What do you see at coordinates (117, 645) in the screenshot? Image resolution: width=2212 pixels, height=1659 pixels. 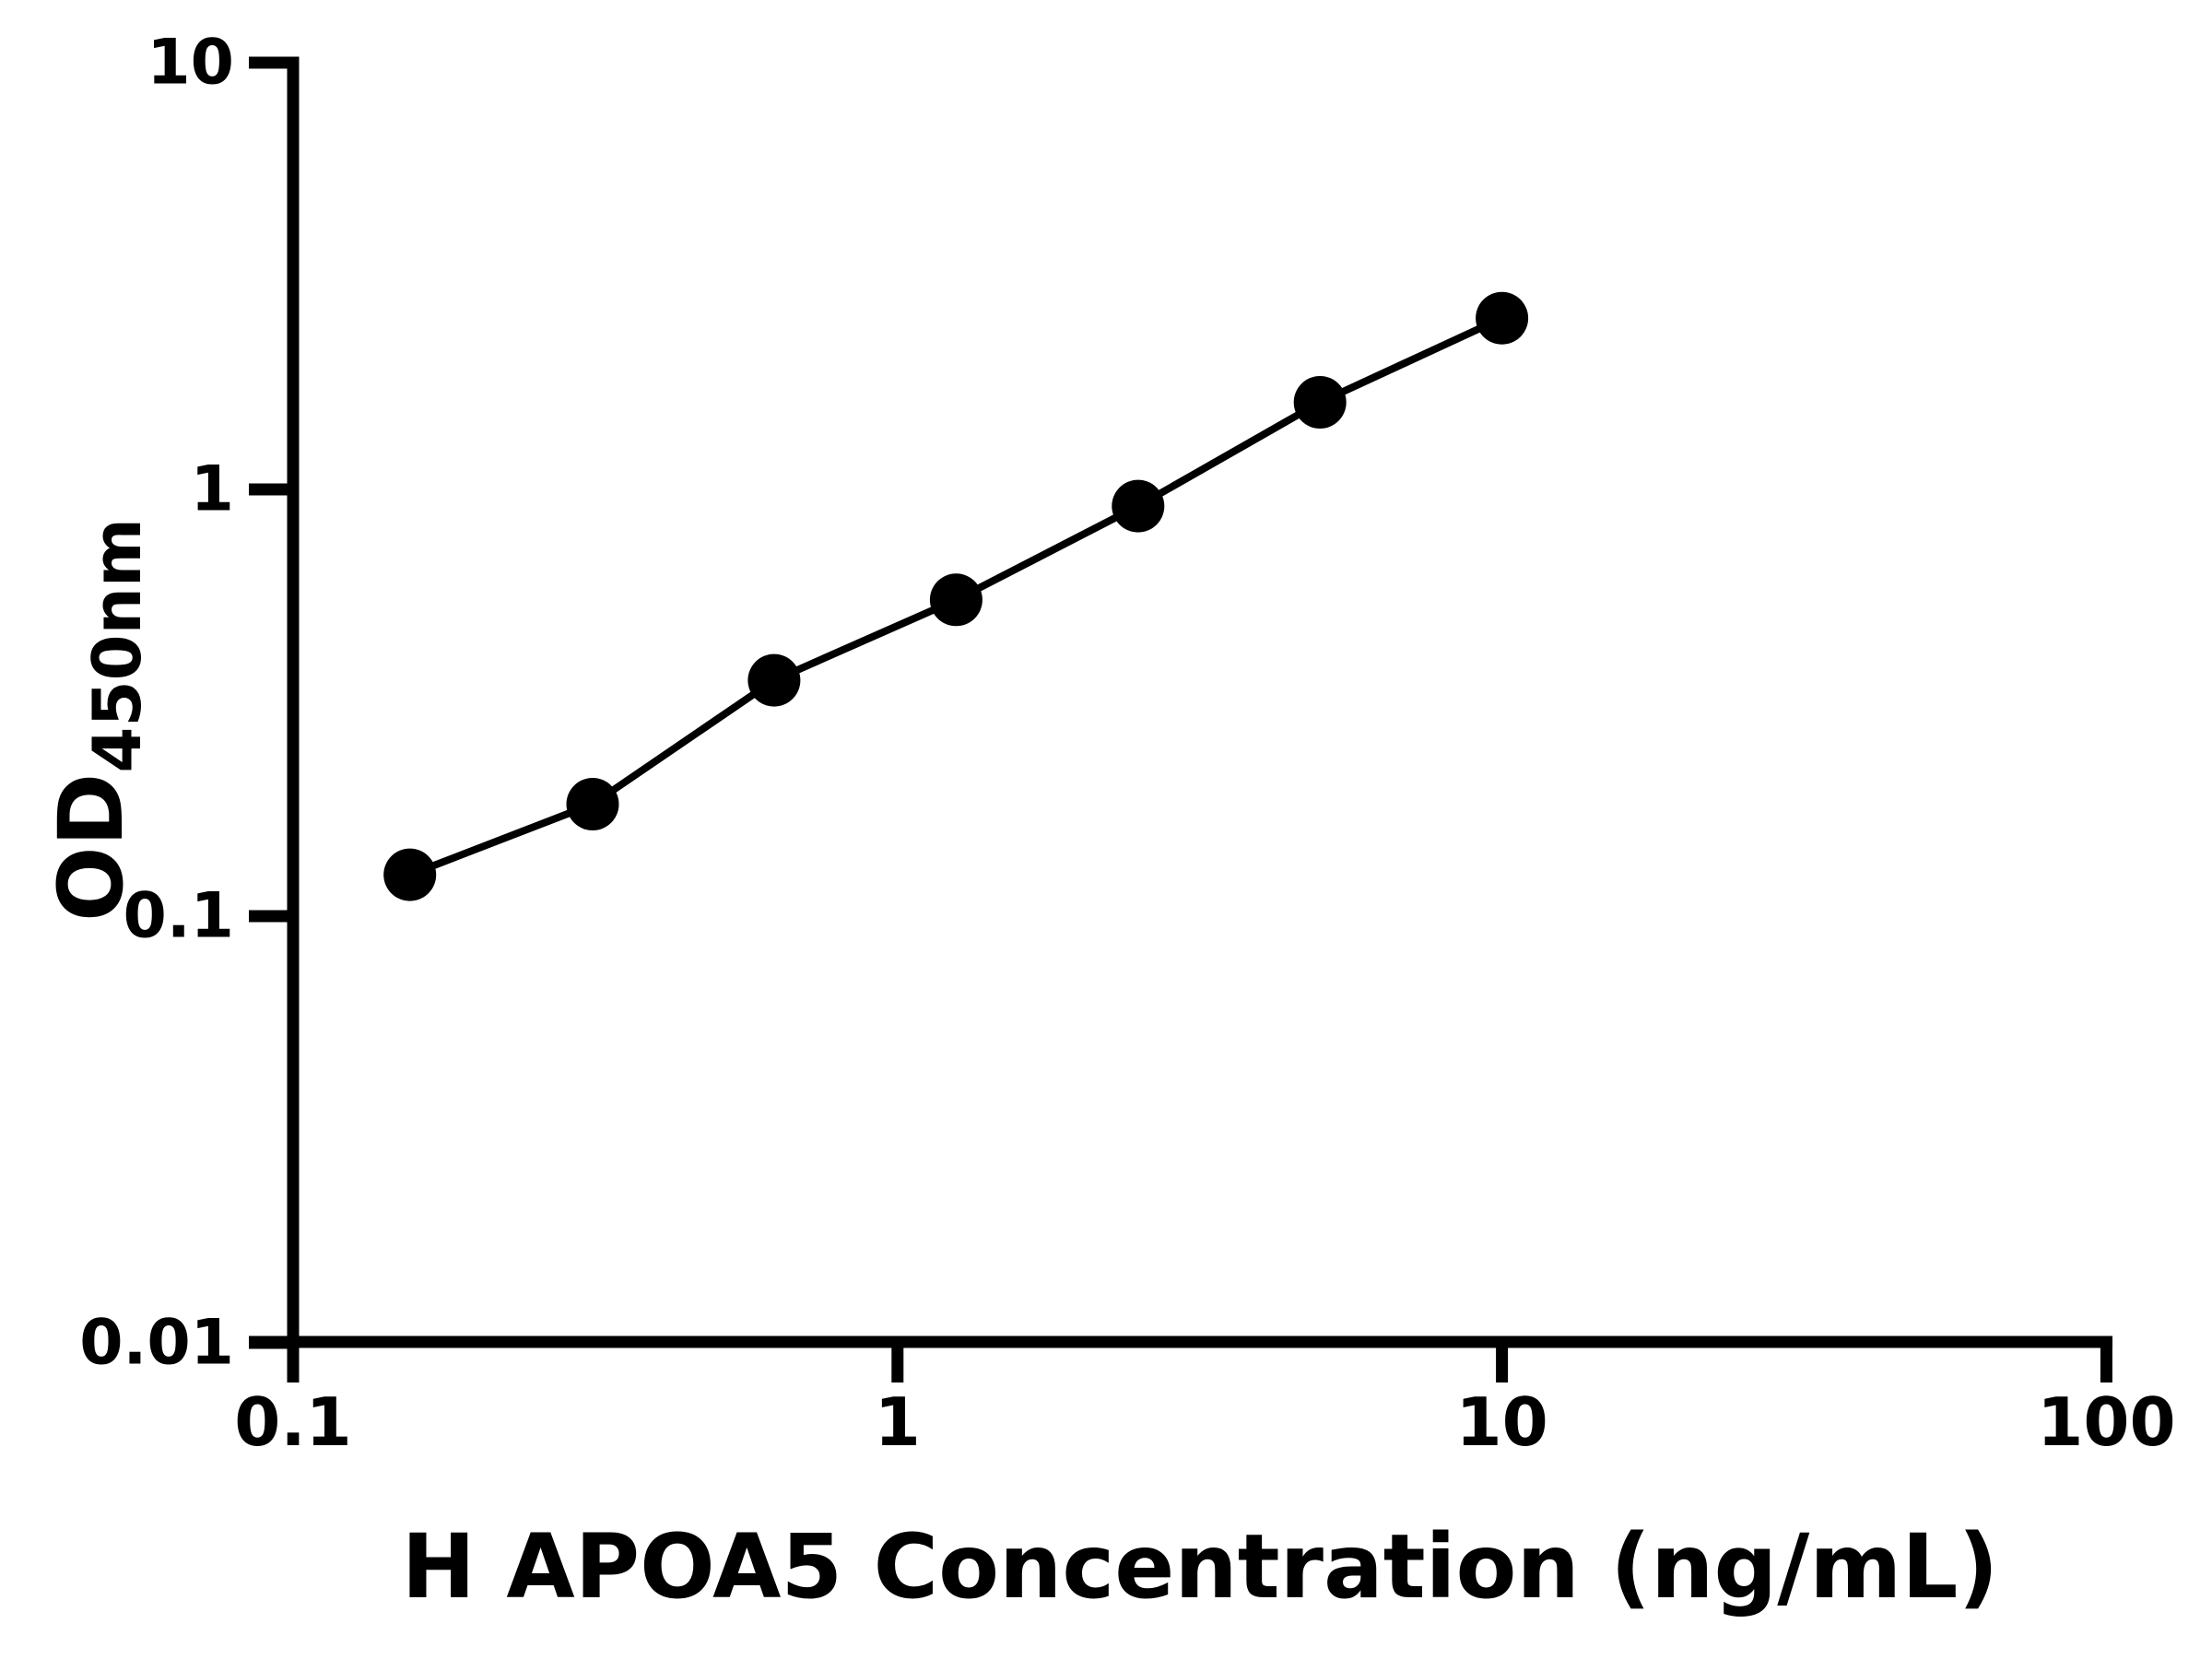 I see `y-axis-title-subscript: 450nm` at bounding box center [117, 645].